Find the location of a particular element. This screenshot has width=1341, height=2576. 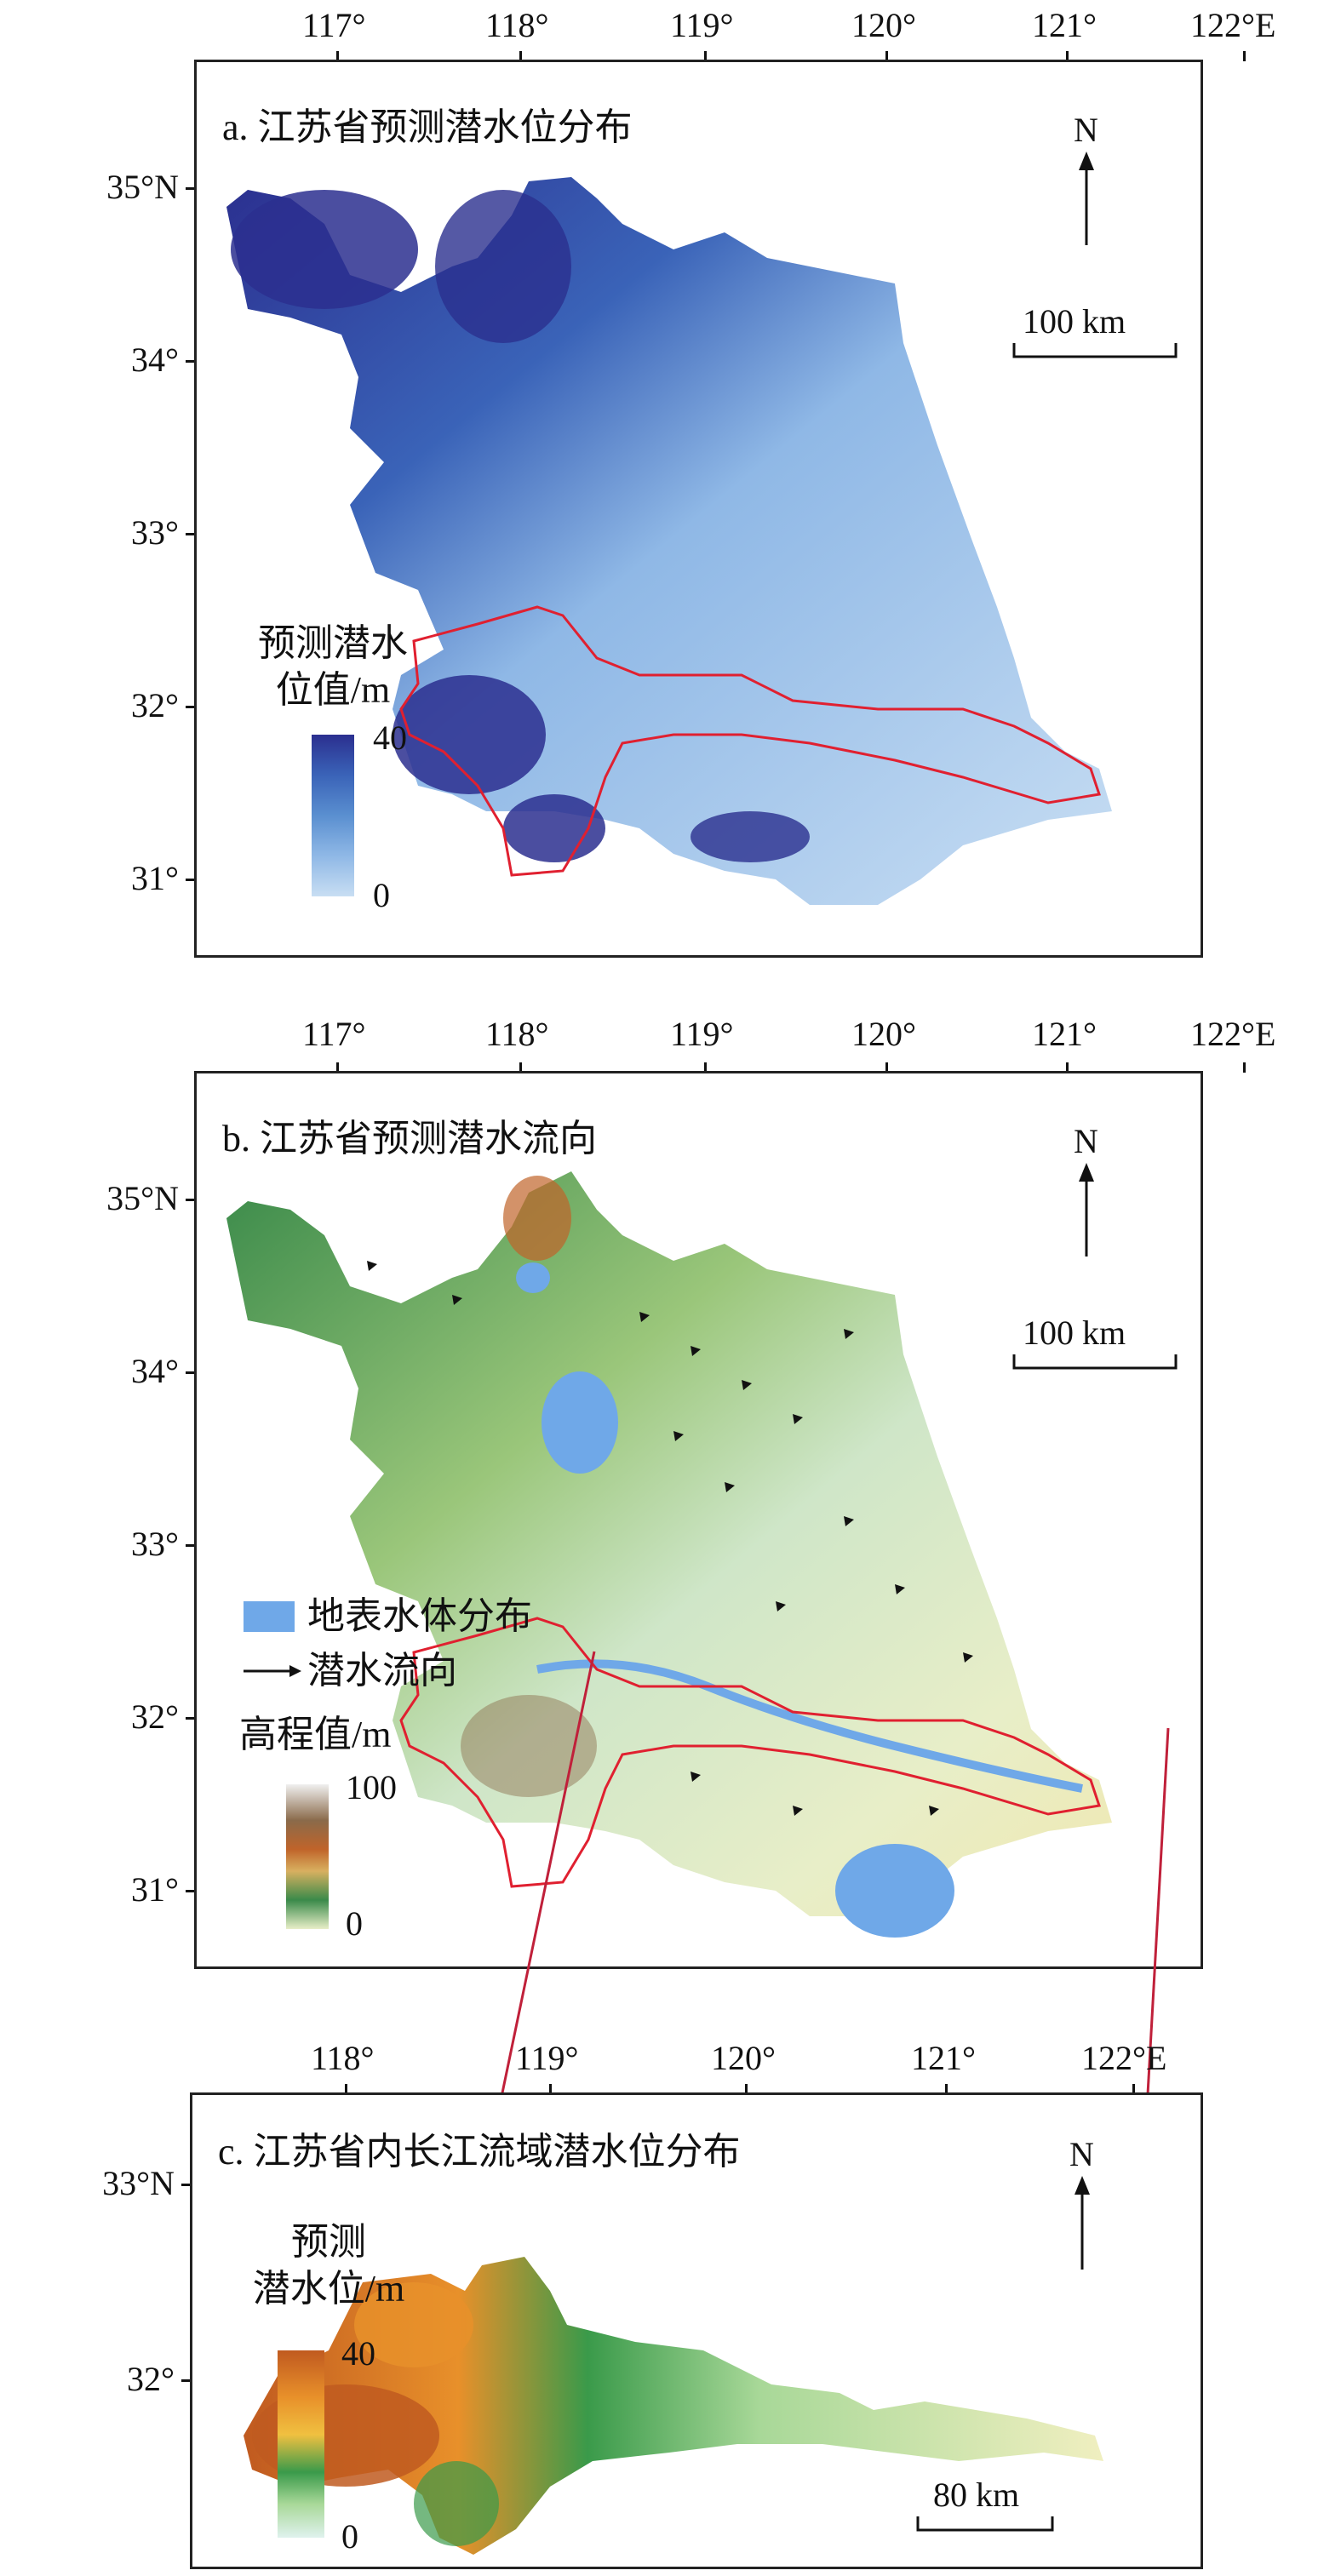

elevation-min: 0 is located at coordinates (354, 1923).